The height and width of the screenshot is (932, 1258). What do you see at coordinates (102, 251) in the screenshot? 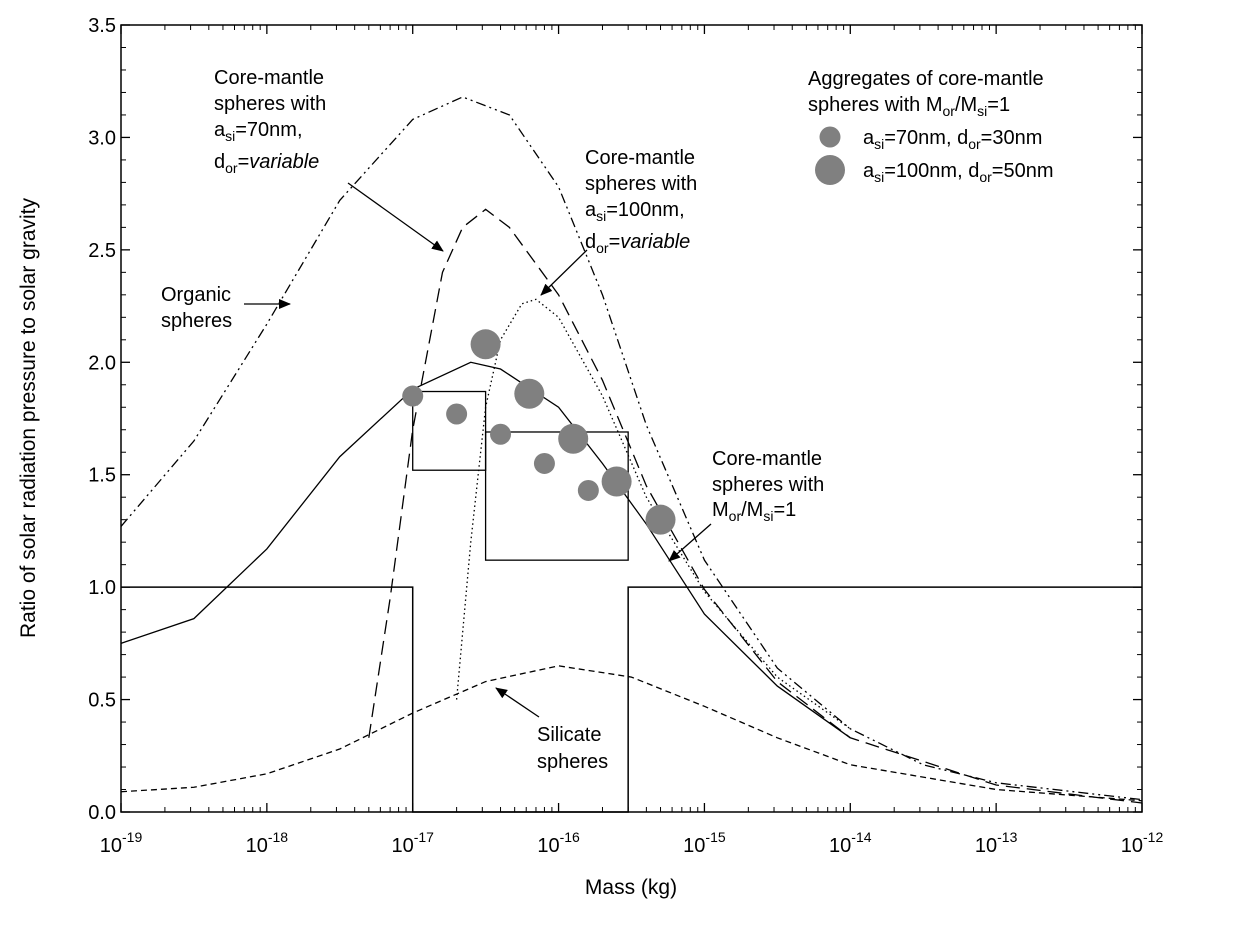
I see `y-tick-label: 2.5` at bounding box center [102, 251].